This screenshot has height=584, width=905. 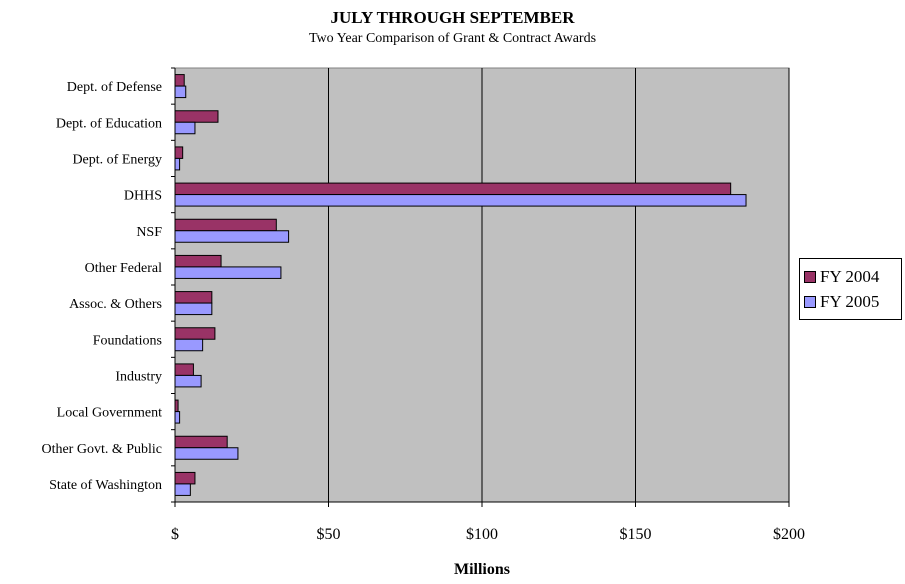 I want to click on x-tick-label: $200, so click(x=789, y=534).